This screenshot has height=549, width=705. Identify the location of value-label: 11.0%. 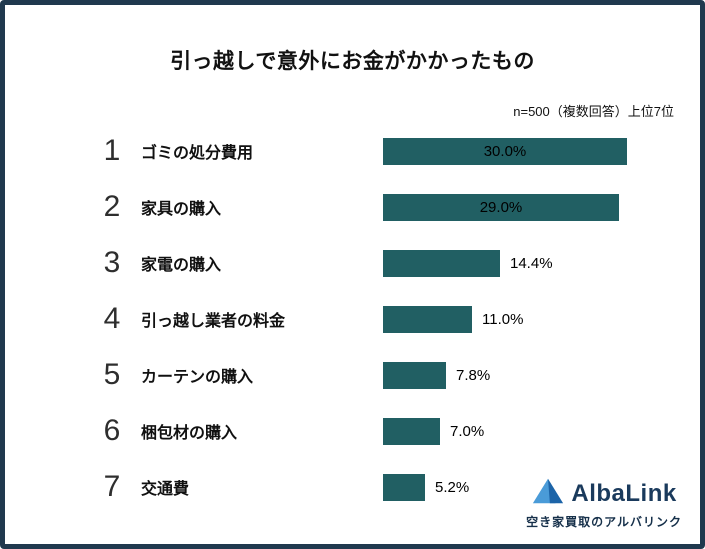
(503, 319).